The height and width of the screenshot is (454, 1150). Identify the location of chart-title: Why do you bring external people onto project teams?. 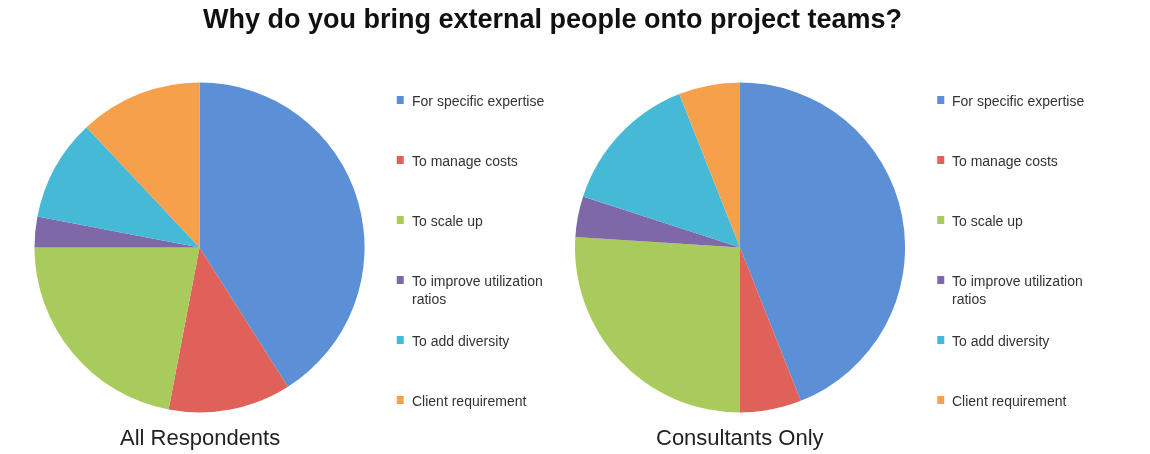
(553, 19).